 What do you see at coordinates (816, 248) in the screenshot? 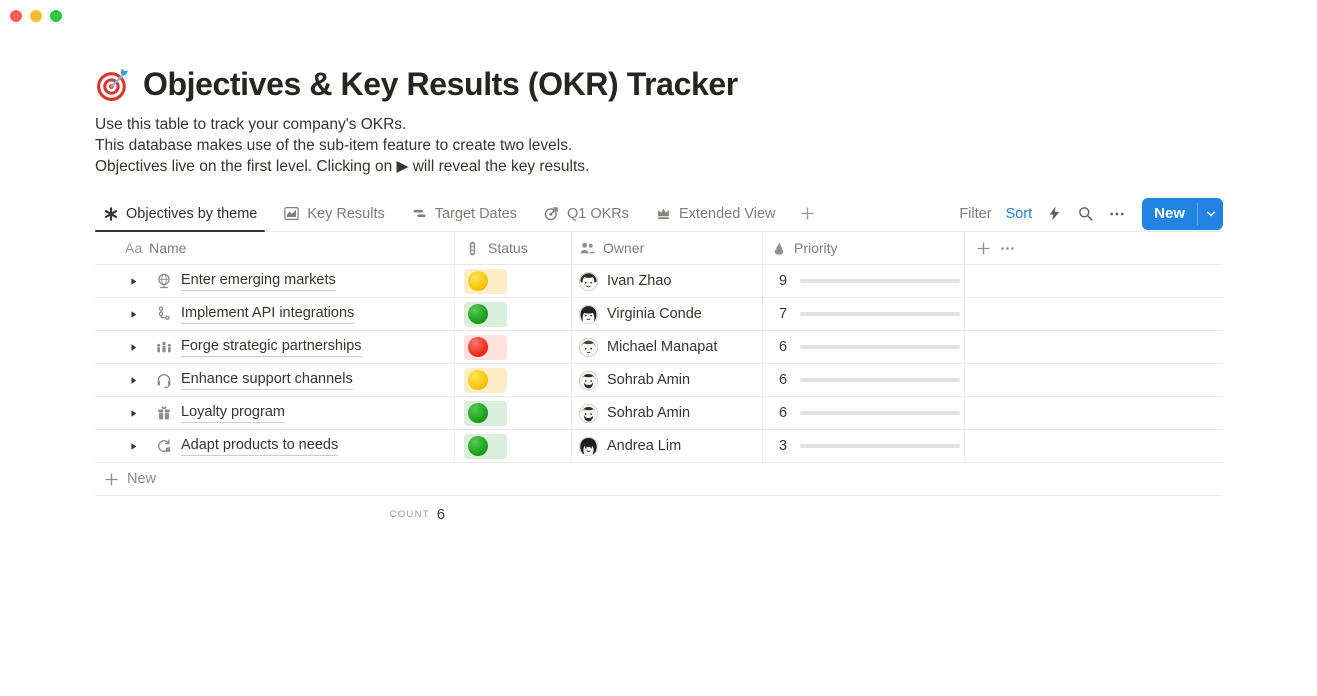
I see `column-label: Priority` at bounding box center [816, 248].